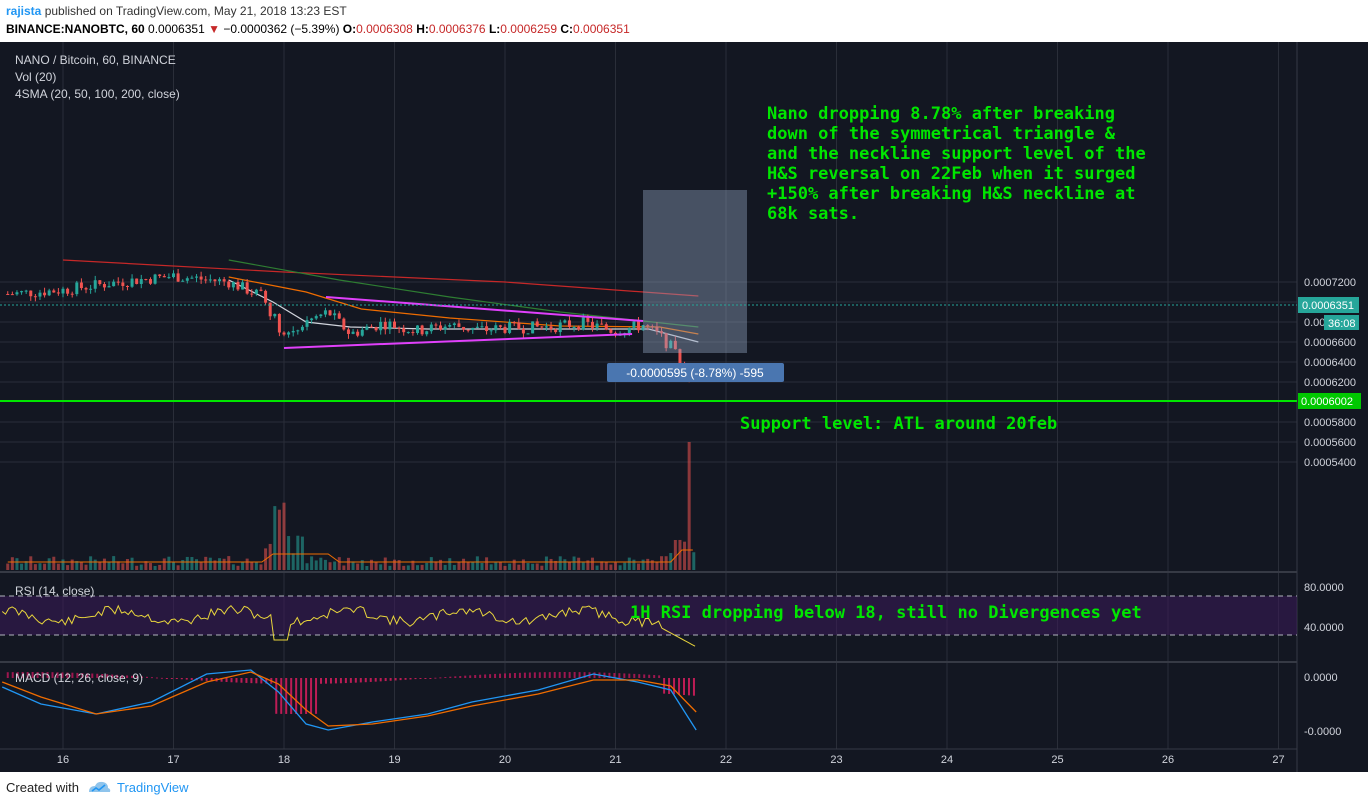  Describe the element at coordinates (24, 11) in the screenshot. I see `author-link: rajista` at that location.